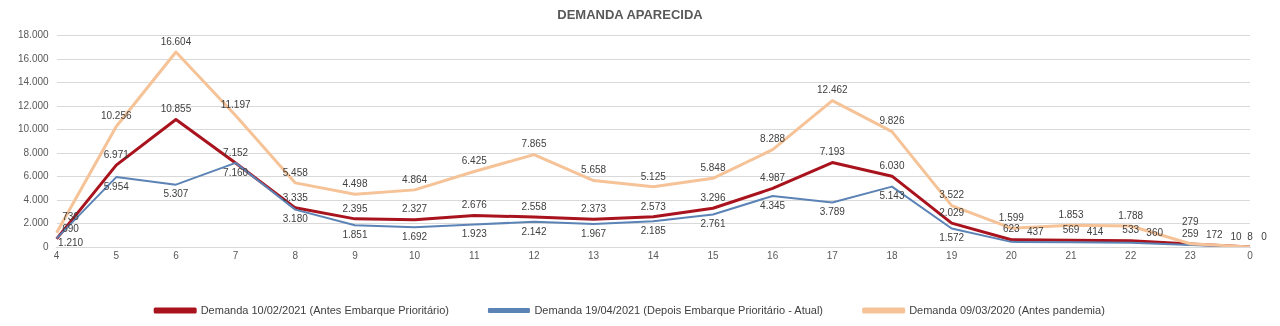 The height and width of the screenshot is (326, 1280). I want to click on data-label: 3.335, so click(295, 197).